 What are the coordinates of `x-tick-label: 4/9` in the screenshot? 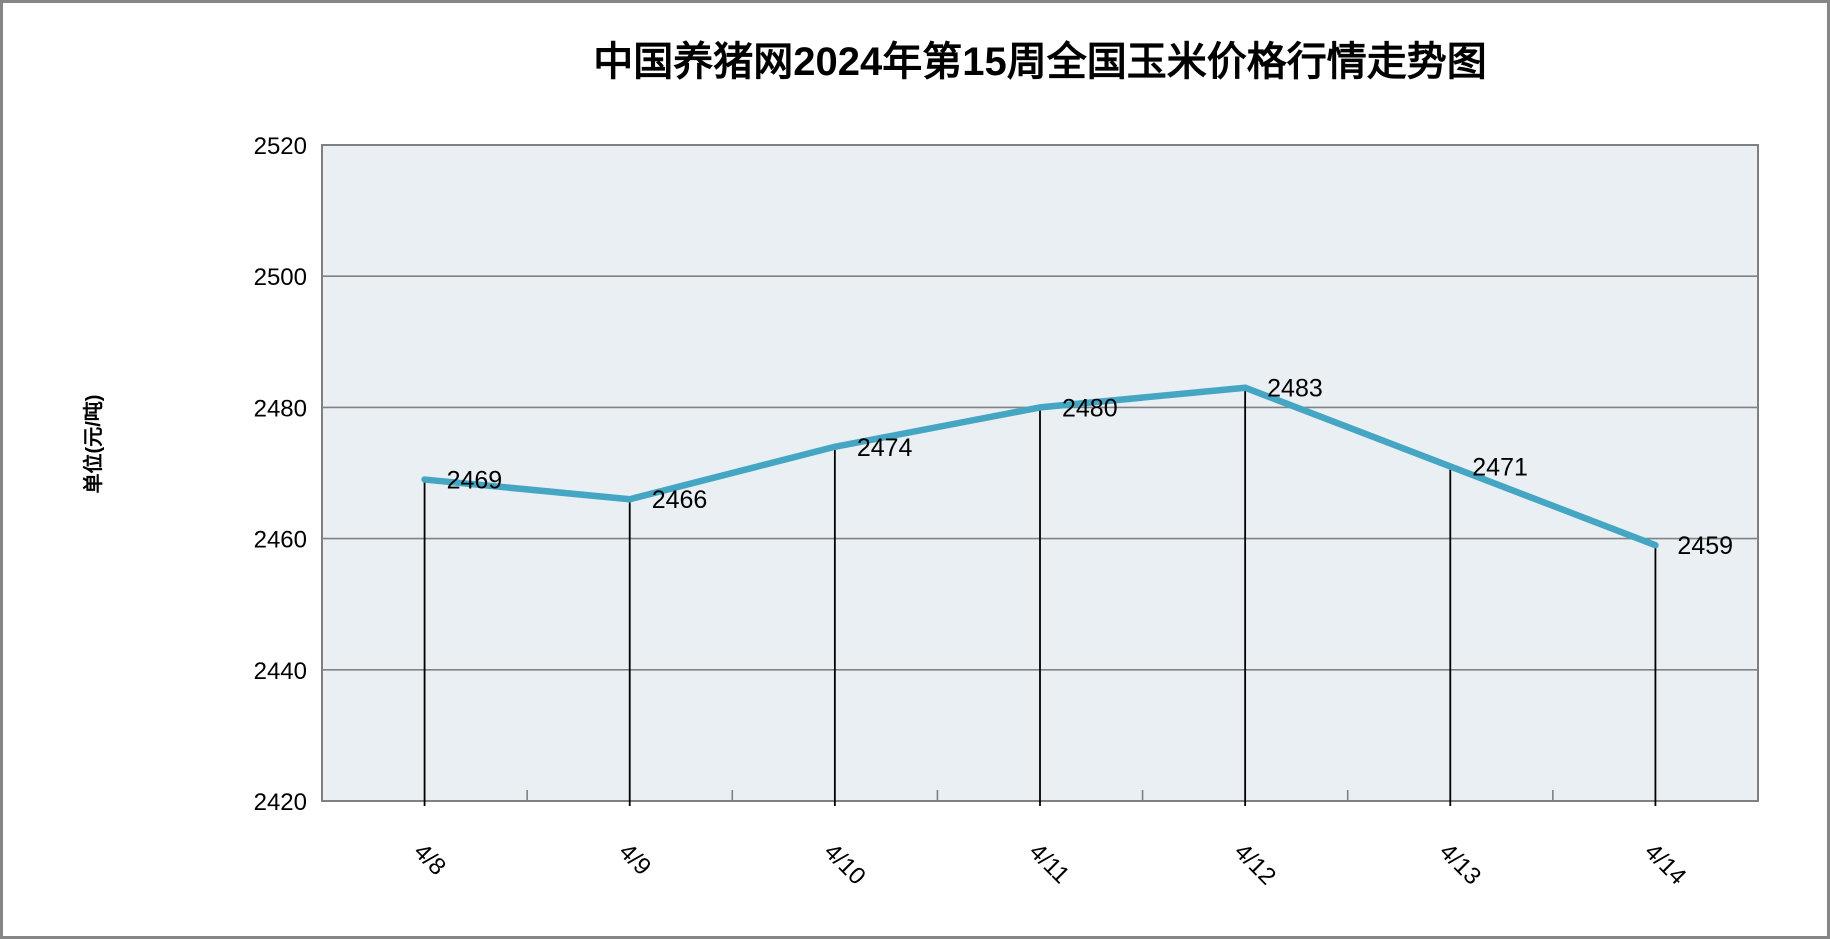 It's located at (634, 859).